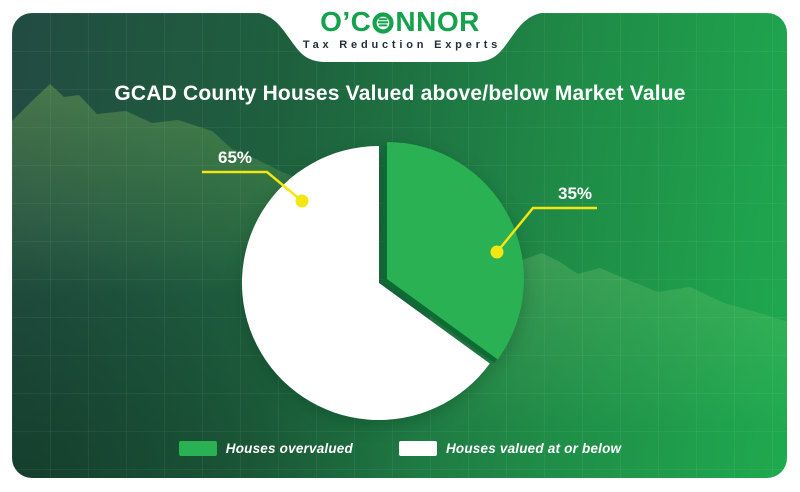 The width and height of the screenshot is (800, 492). I want to click on pie-label-35: 35%, so click(575, 193).